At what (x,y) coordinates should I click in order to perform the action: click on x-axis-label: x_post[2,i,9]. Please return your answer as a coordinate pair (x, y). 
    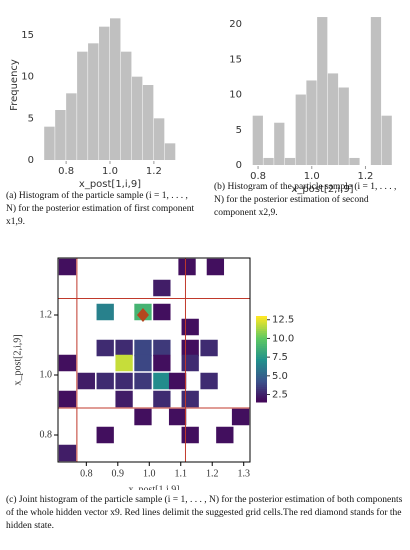
    Looking at the image, I should click on (322, 189).